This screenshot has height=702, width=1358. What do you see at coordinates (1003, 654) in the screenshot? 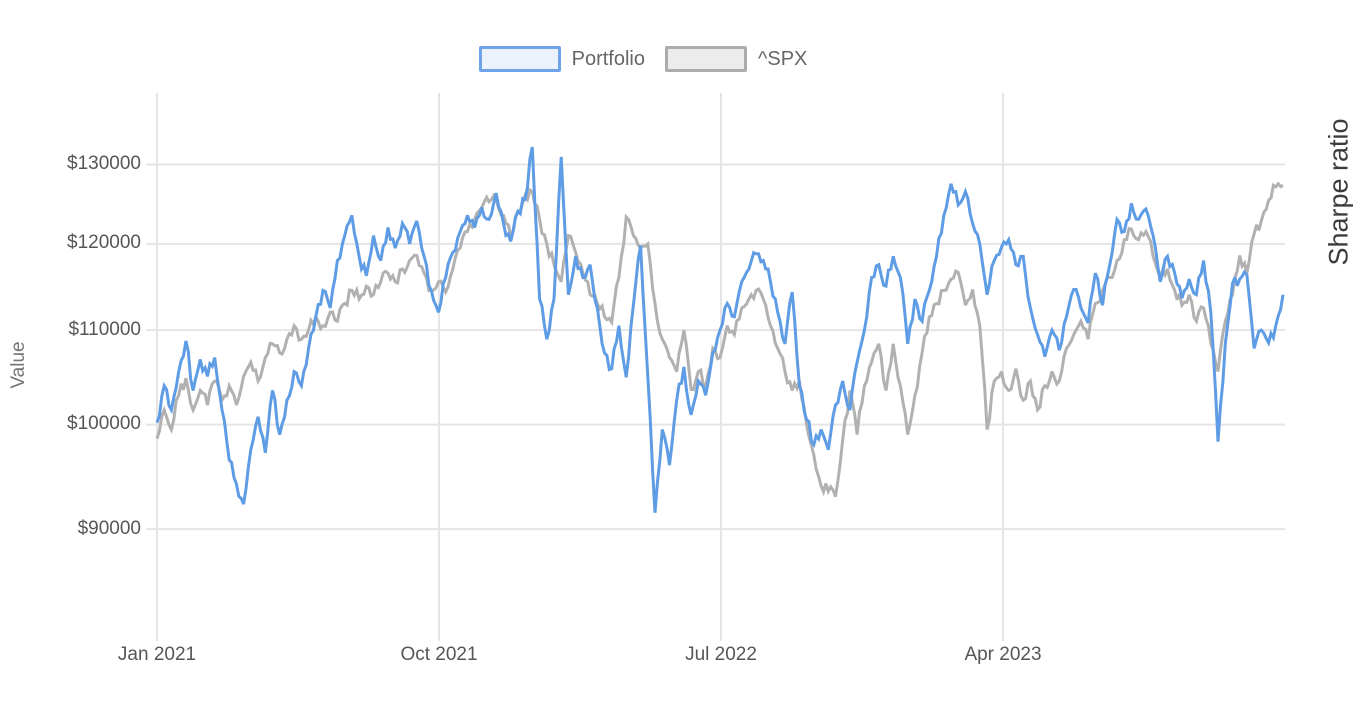
I see `x-tick-3: Apr 2023` at bounding box center [1003, 654].